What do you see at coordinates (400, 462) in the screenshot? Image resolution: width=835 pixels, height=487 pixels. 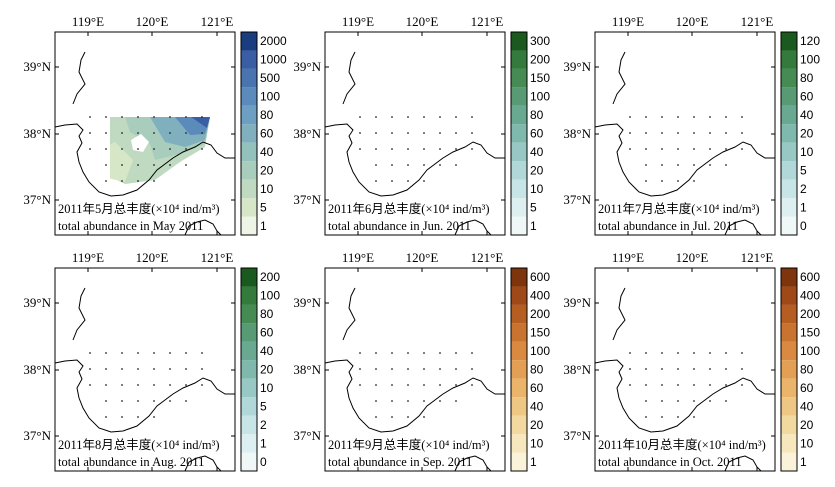 I see `panel-subtitle: total abundance in Sep. 2011` at bounding box center [400, 462].